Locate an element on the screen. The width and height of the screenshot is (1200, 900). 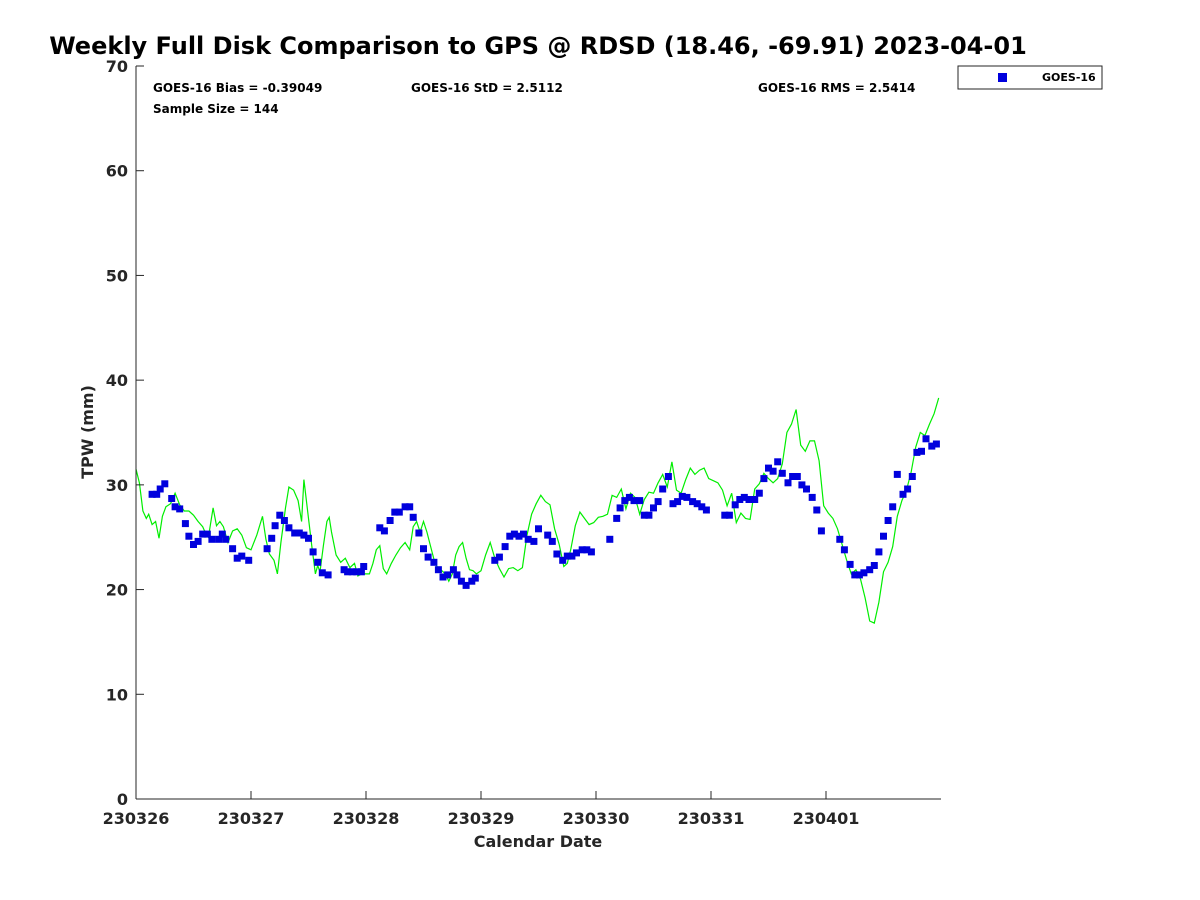
y-tick-label: 60 is located at coordinates (117, 171).